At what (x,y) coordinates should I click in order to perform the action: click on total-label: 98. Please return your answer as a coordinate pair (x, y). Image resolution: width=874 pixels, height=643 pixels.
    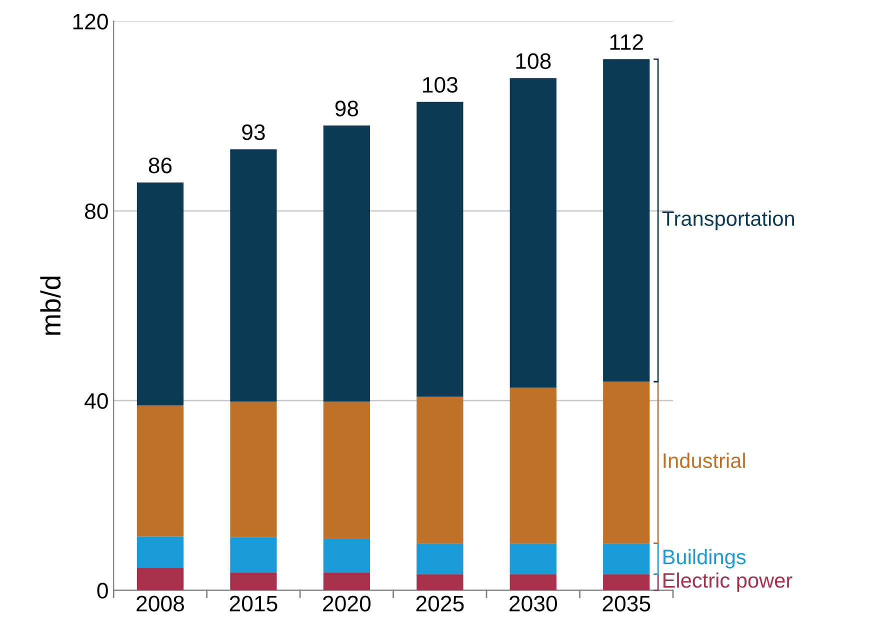
    Looking at the image, I should click on (346, 108).